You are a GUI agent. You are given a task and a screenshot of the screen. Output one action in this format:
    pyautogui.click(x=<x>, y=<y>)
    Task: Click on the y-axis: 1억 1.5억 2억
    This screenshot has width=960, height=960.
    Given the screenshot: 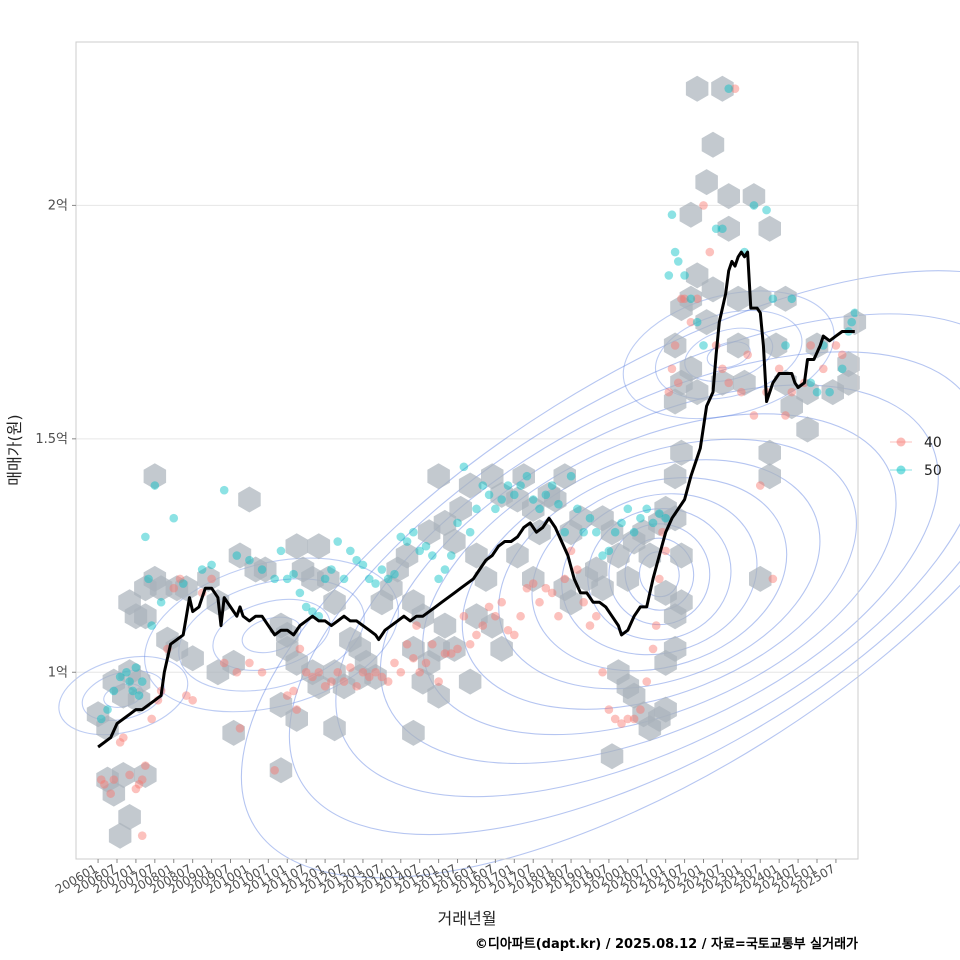 What is the action you would take?
    pyautogui.click(x=55, y=439)
    